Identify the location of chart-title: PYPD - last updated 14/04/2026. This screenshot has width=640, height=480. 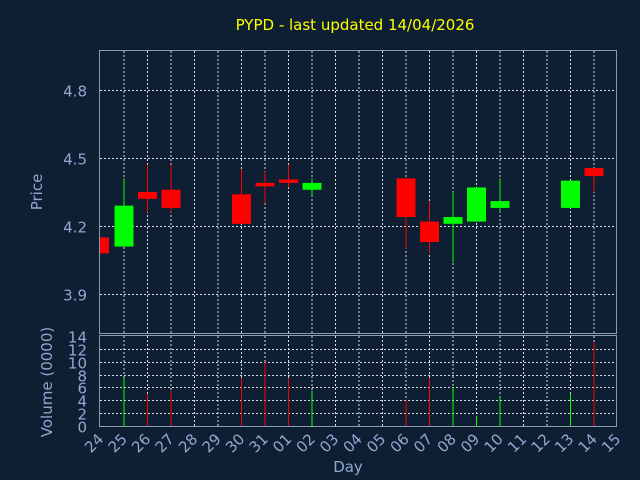
(355, 25).